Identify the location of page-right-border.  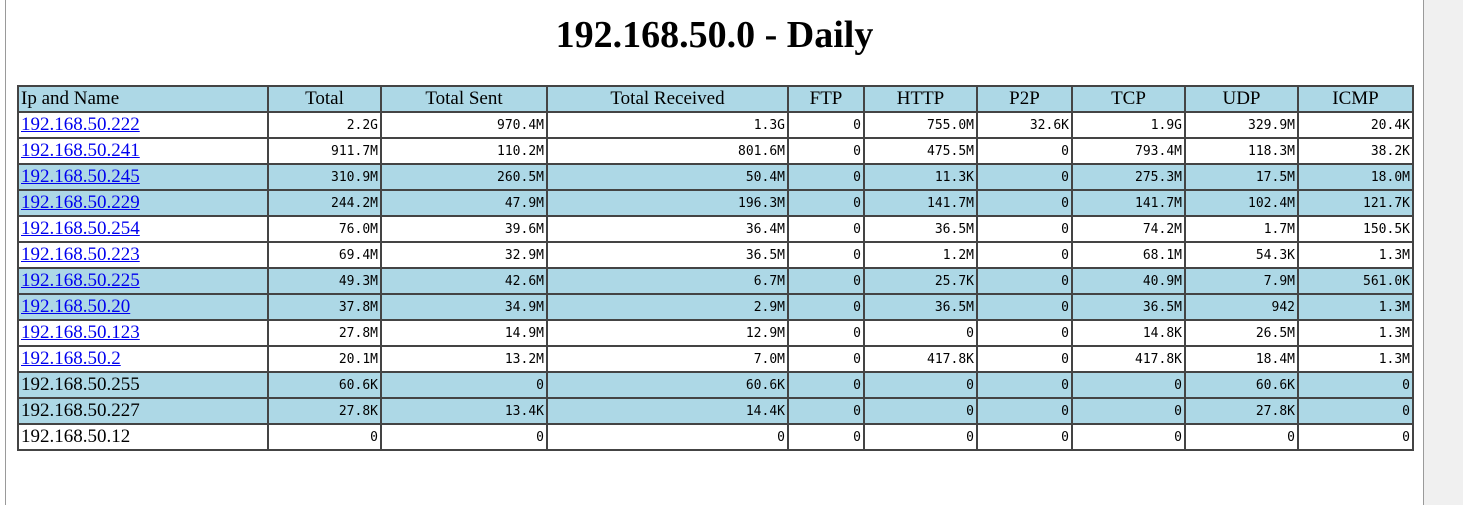
(1423, 252).